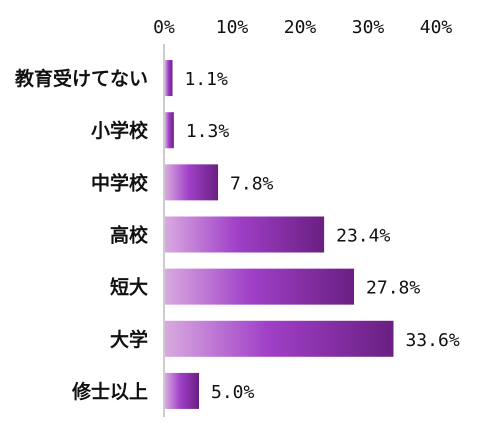 The width and height of the screenshot is (486, 441). I want to click on x-tick-label: 40%, so click(436, 27).